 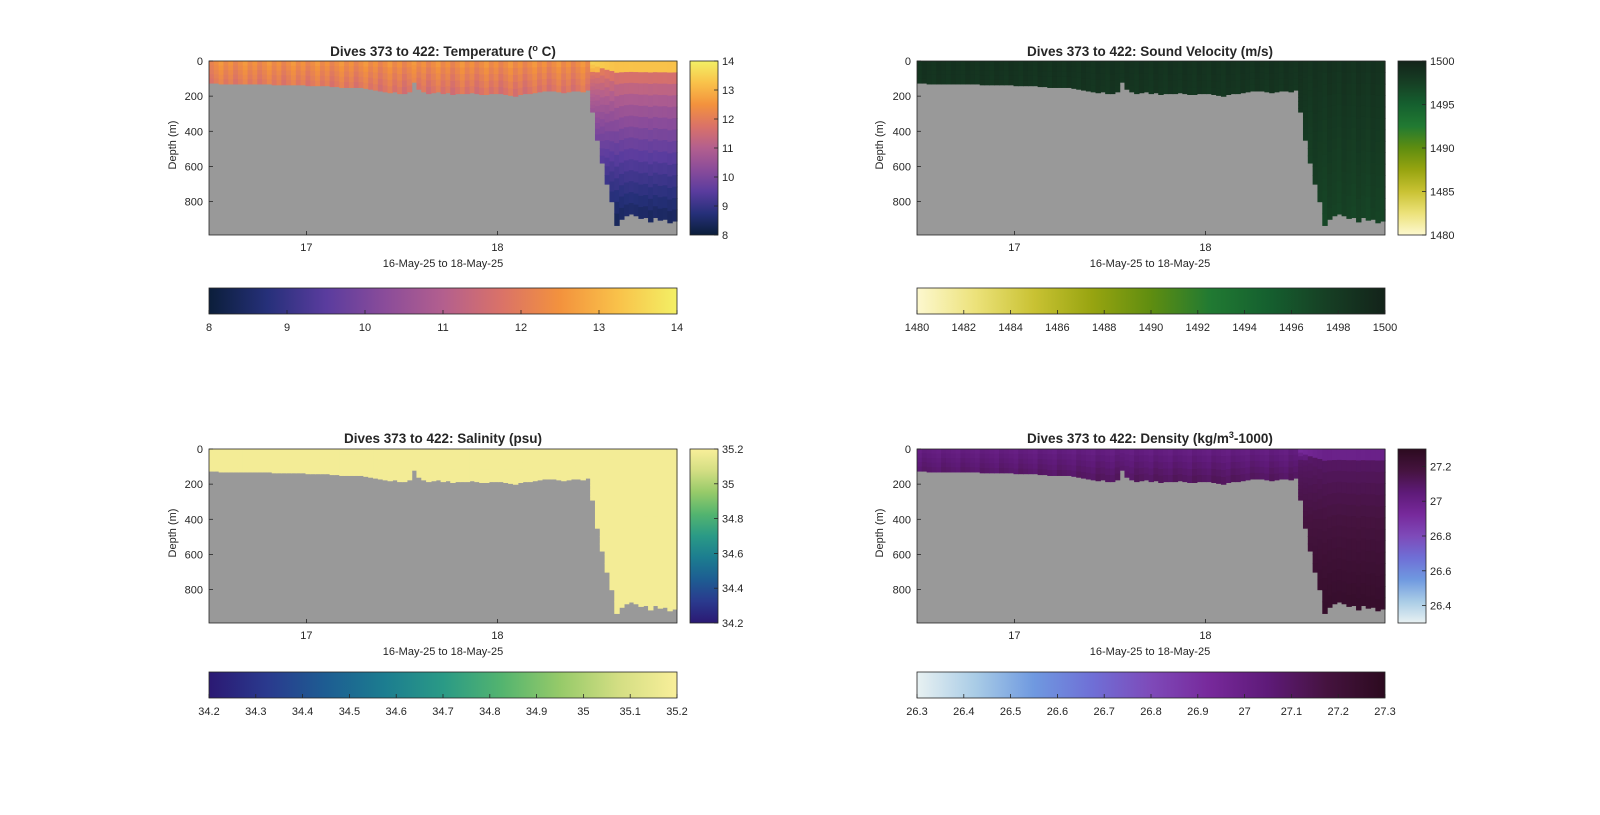 I want to click on density-horizontal-colorbar-label: 26.5, so click(x=1010, y=712).